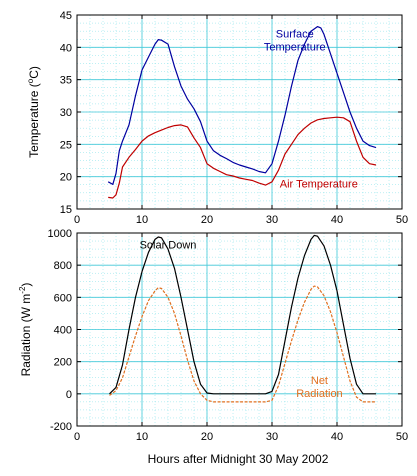 This screenshot has width=417, height=476. Describe the element at coordinates (25, 330) in the screenshot. I see `radiation-y-axis-label: Radiation (W m-2)` at that location.